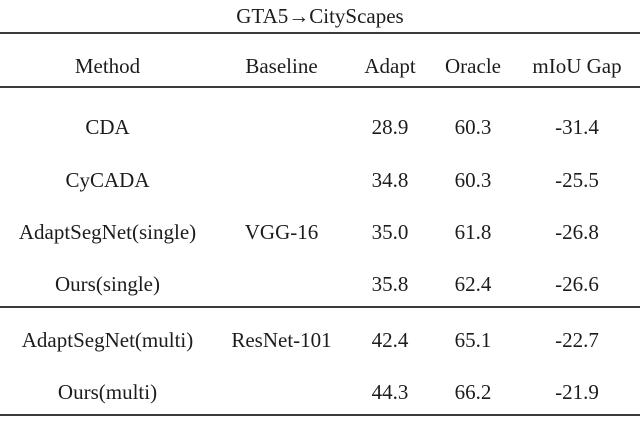 The image size is (640, 421). What do you see at coordinates (390, 179) in the screenshot?
I see `cell-adapt: 34.8` at bounding box center [390, 179].